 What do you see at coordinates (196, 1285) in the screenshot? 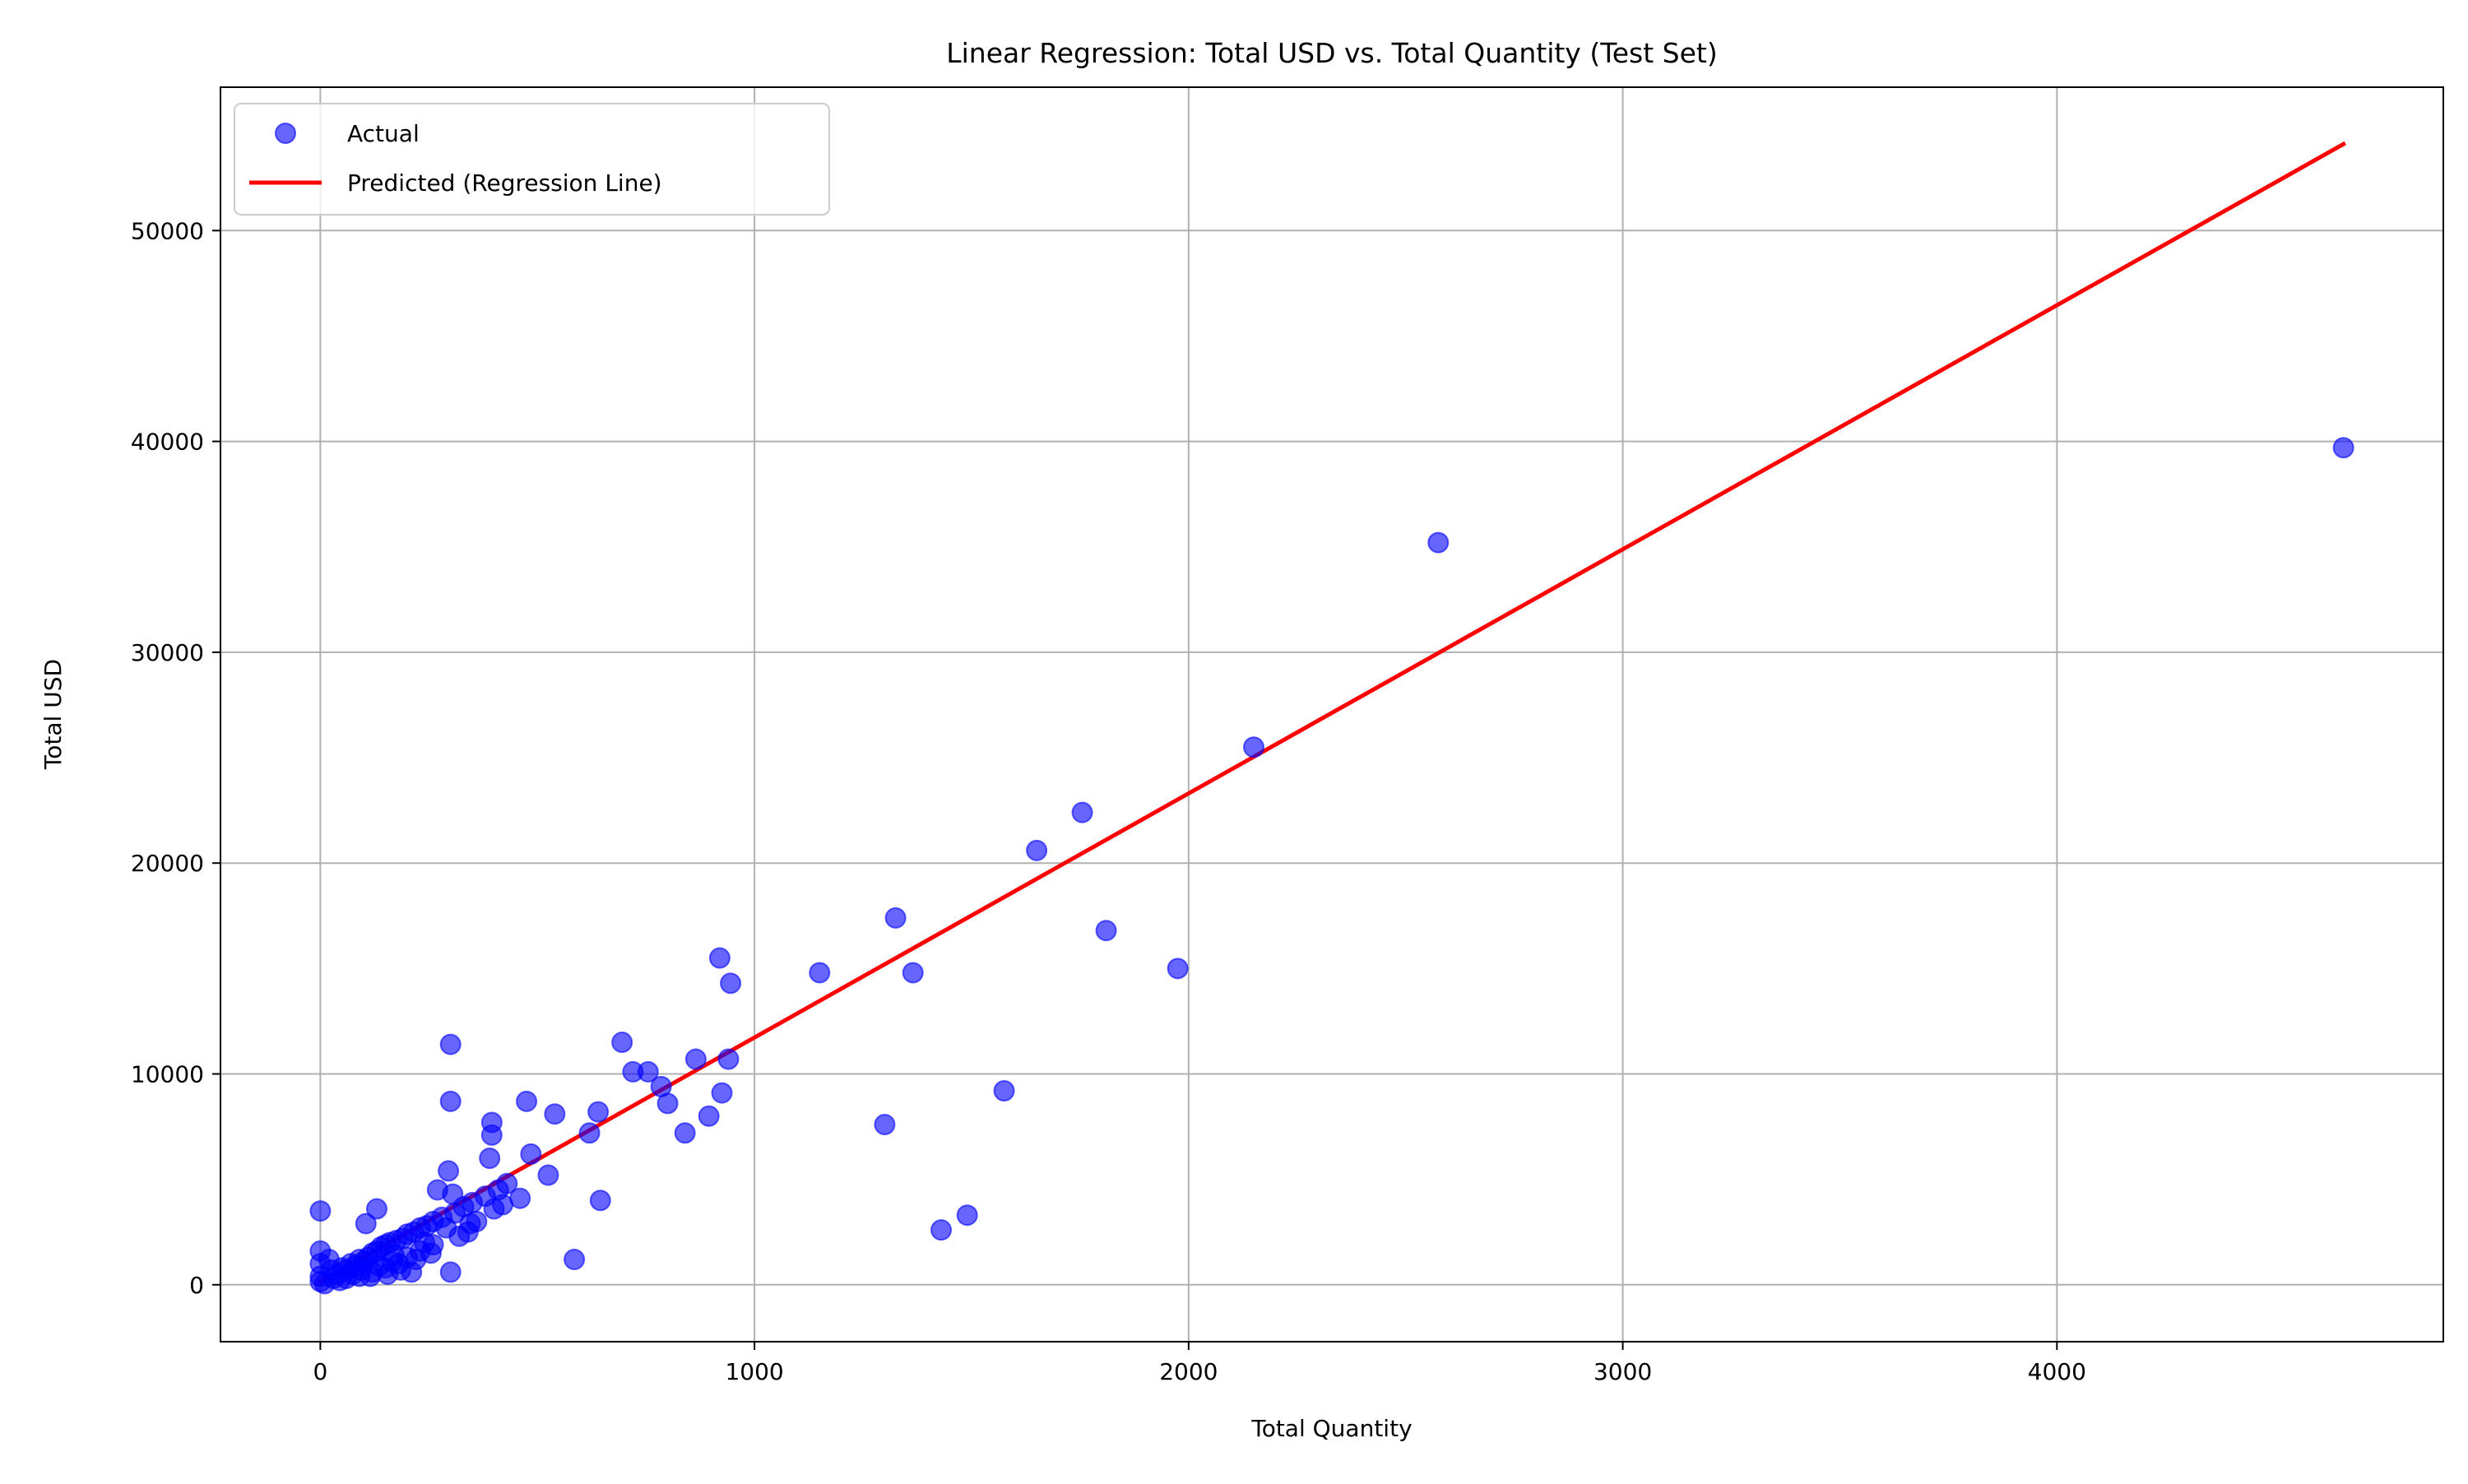
I see `y-tick-label: 0` at bounding box center [196, 1285].